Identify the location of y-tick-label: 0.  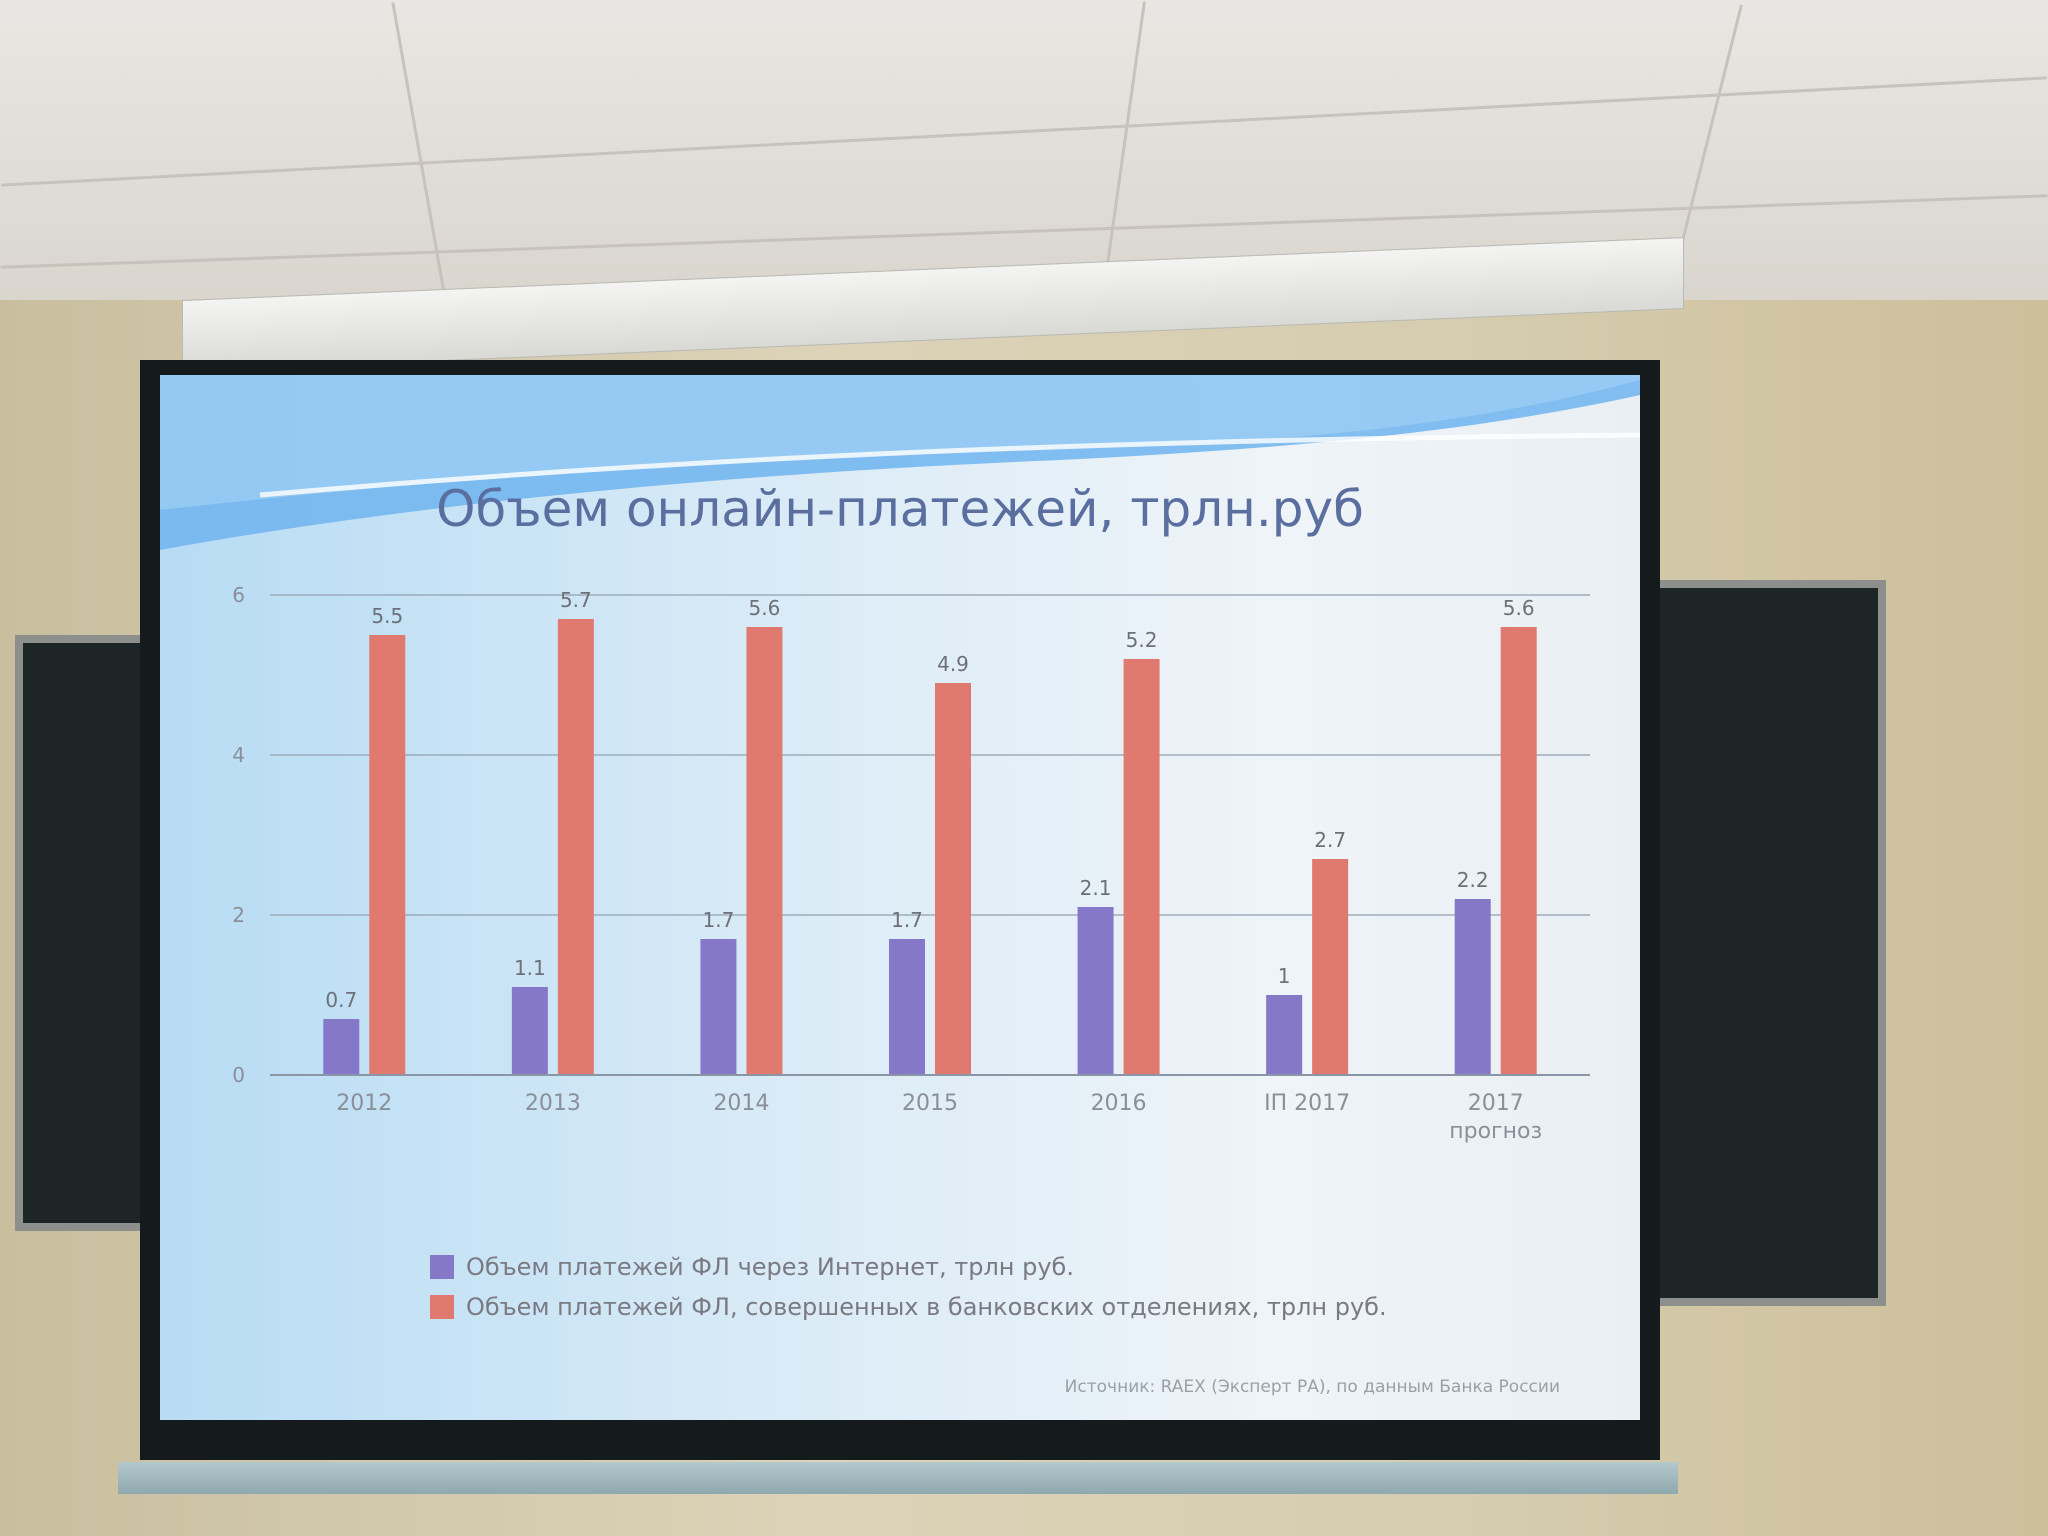
(238, 1075).